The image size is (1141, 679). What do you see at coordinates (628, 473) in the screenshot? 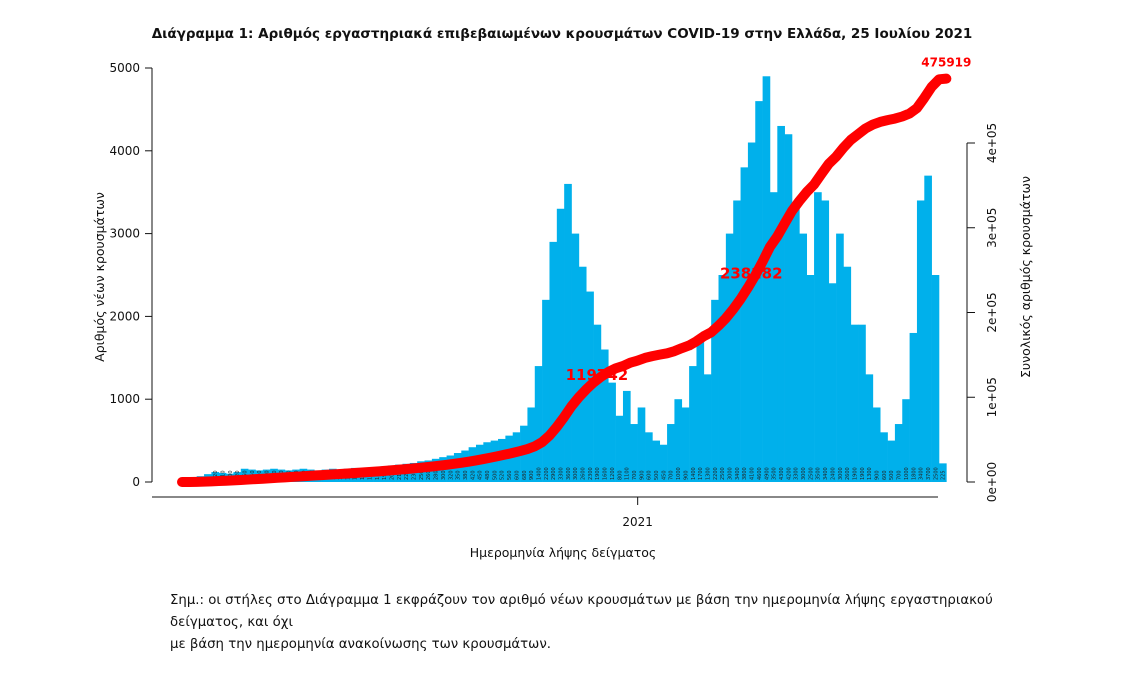
I see `bar-value-label: 1100` at bounding box center [628, 473].